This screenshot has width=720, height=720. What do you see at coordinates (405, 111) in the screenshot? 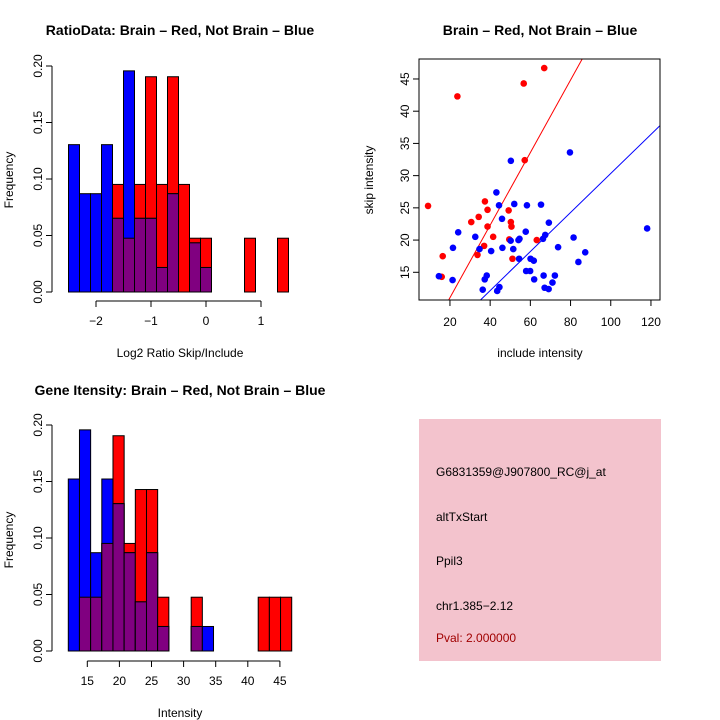
I see `y-tick-label: 40` at bounding box center [405, 111].